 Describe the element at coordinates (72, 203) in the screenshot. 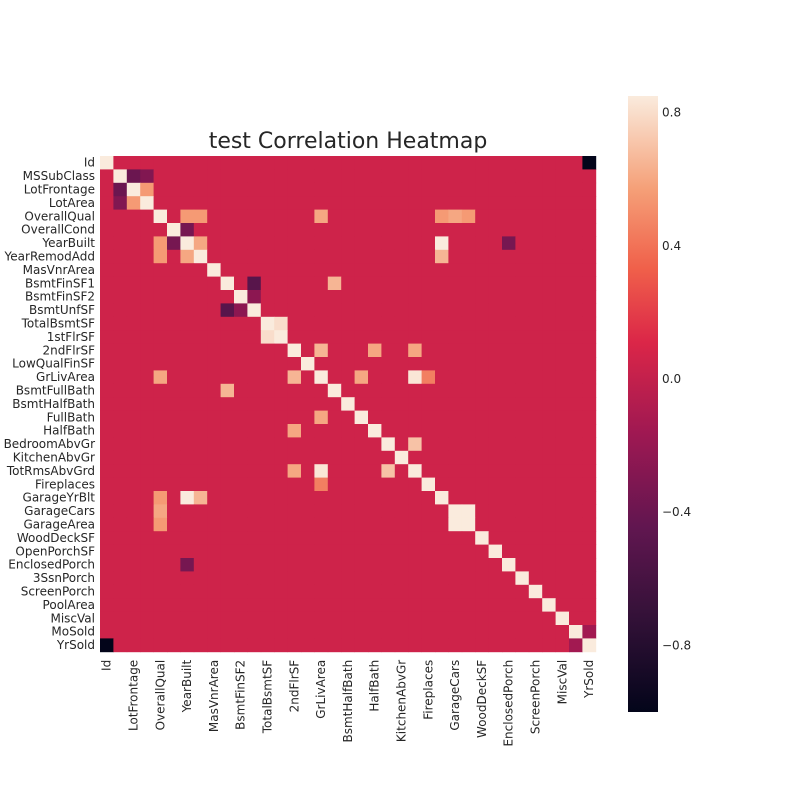

I see `y-tick-label: LotArea` at that location.